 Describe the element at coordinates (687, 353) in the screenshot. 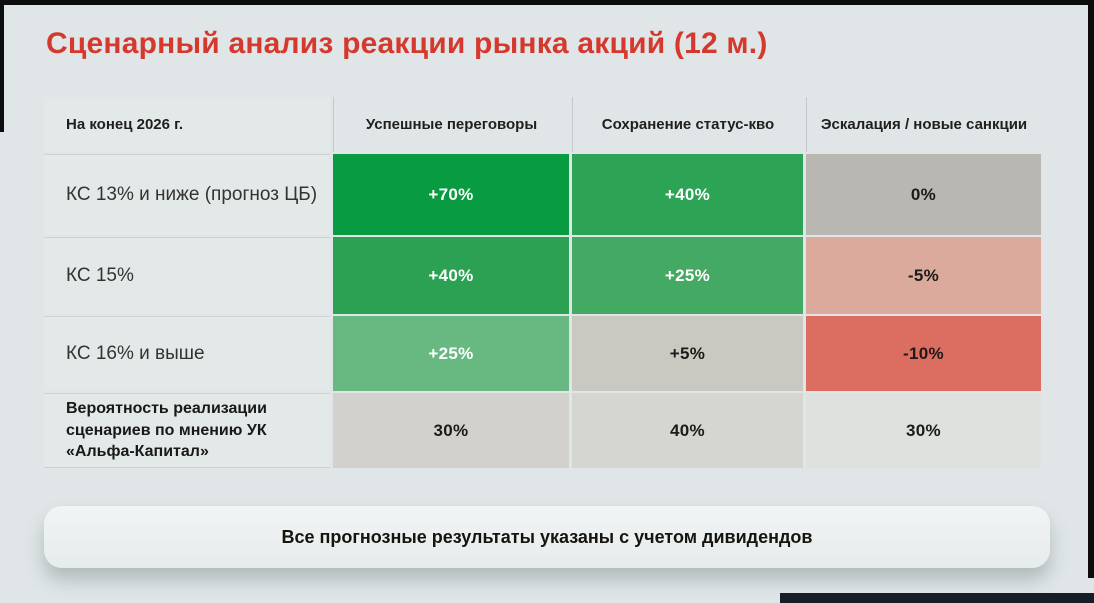

I see `value-cell: +5%` at that location.